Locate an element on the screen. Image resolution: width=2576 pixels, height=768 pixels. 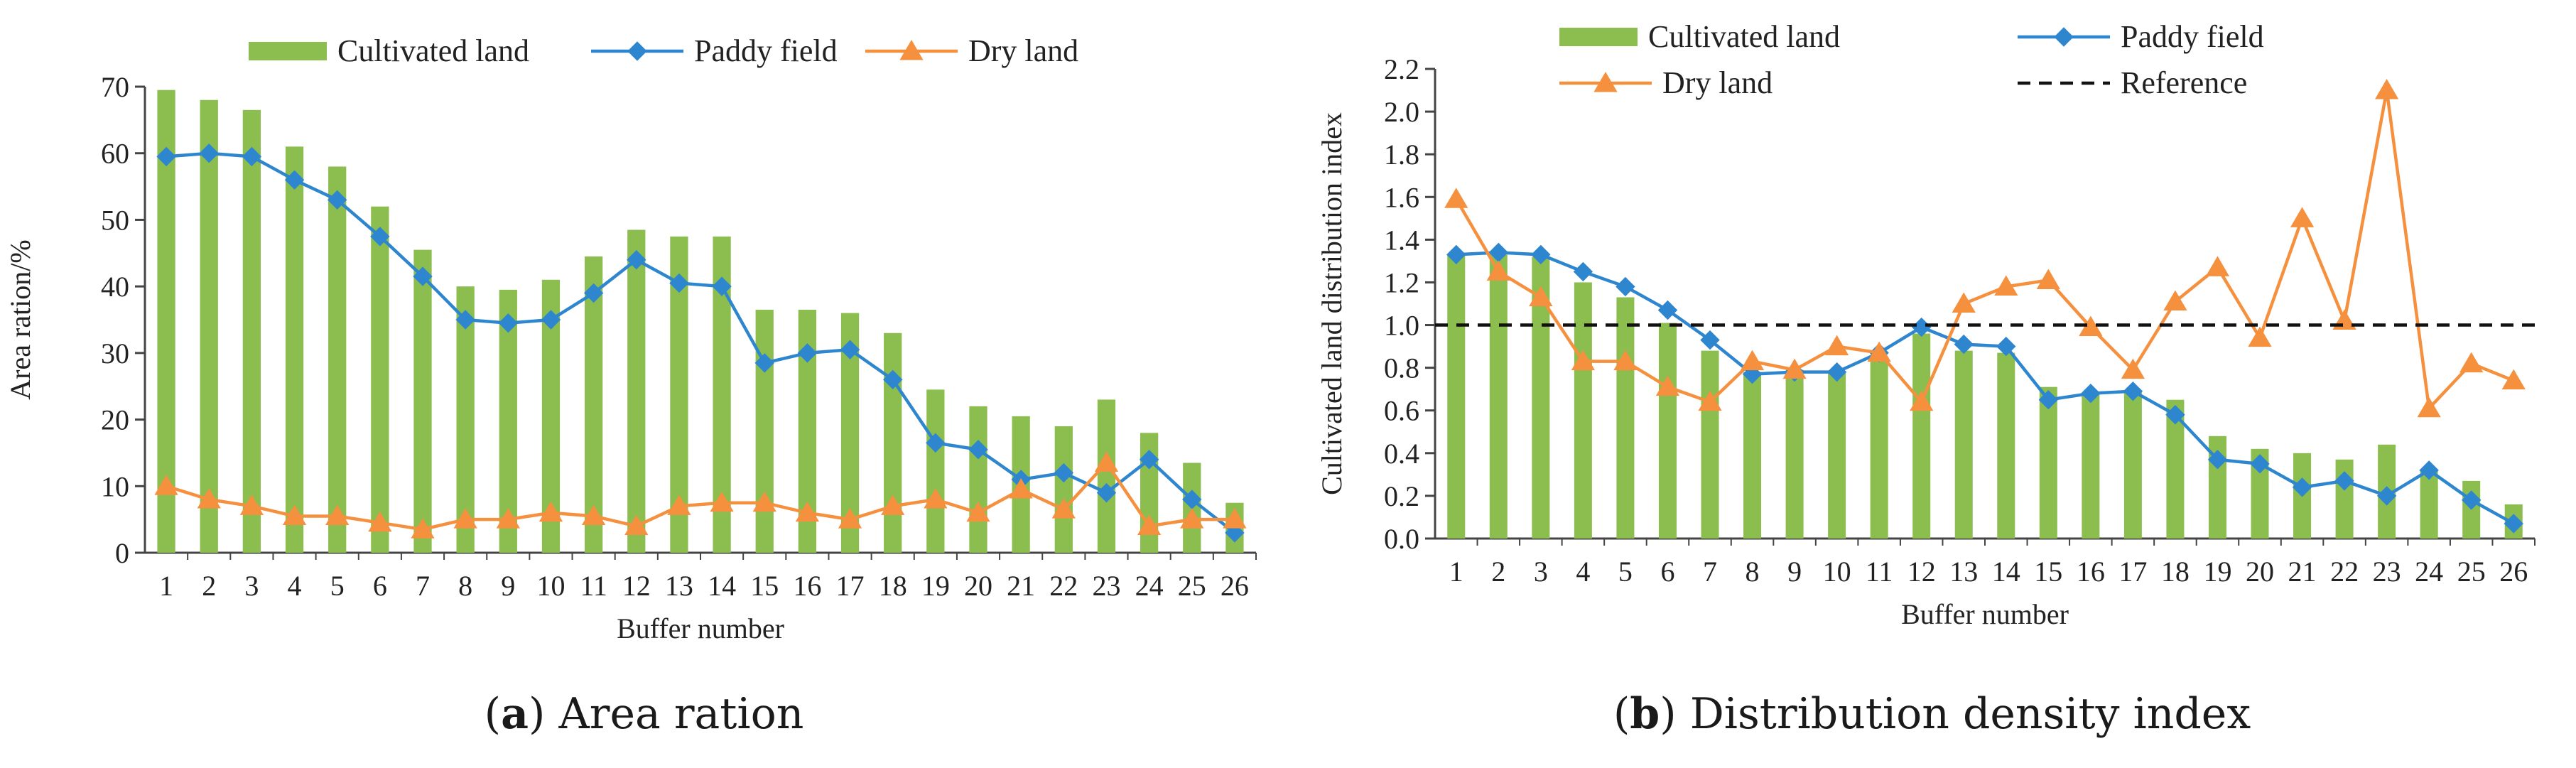
x-tick-label: 24 is located at coordinates (1149, 586).